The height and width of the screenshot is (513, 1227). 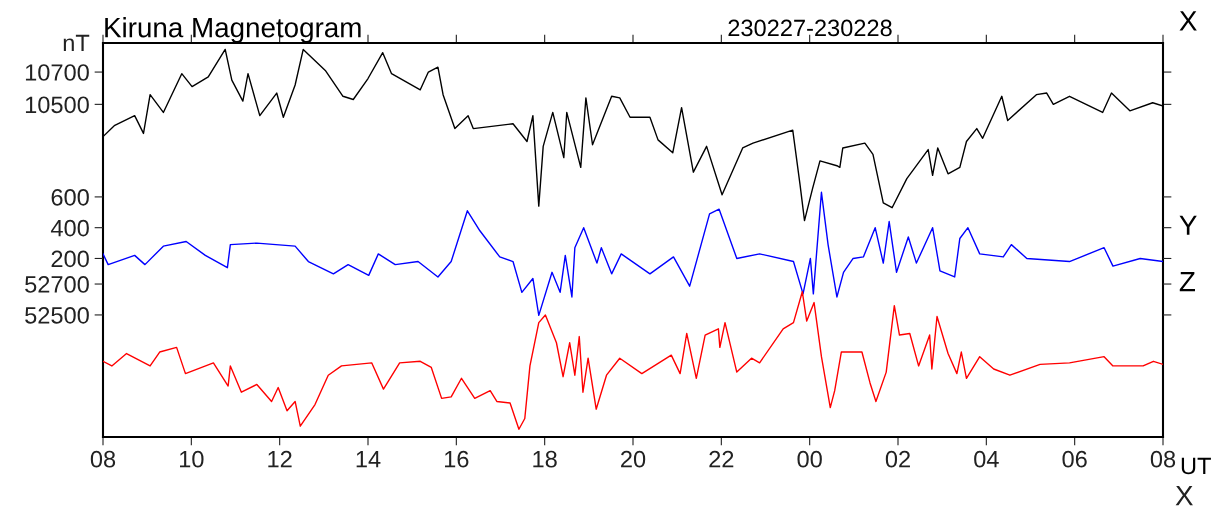 I want to click on y-tick-label: 10700, so click(x=57, y=72).